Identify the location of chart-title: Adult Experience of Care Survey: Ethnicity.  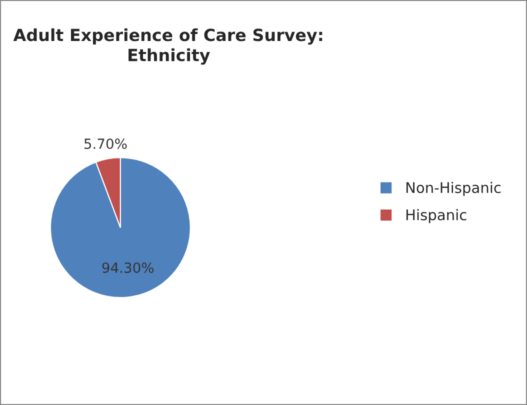
(167, 46).